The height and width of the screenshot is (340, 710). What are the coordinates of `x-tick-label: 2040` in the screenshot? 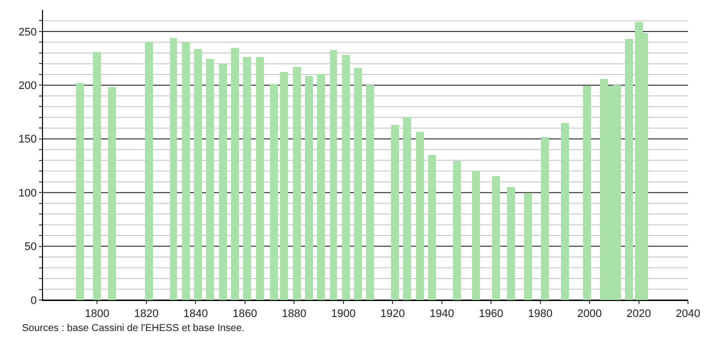 It's located at (688, 314).